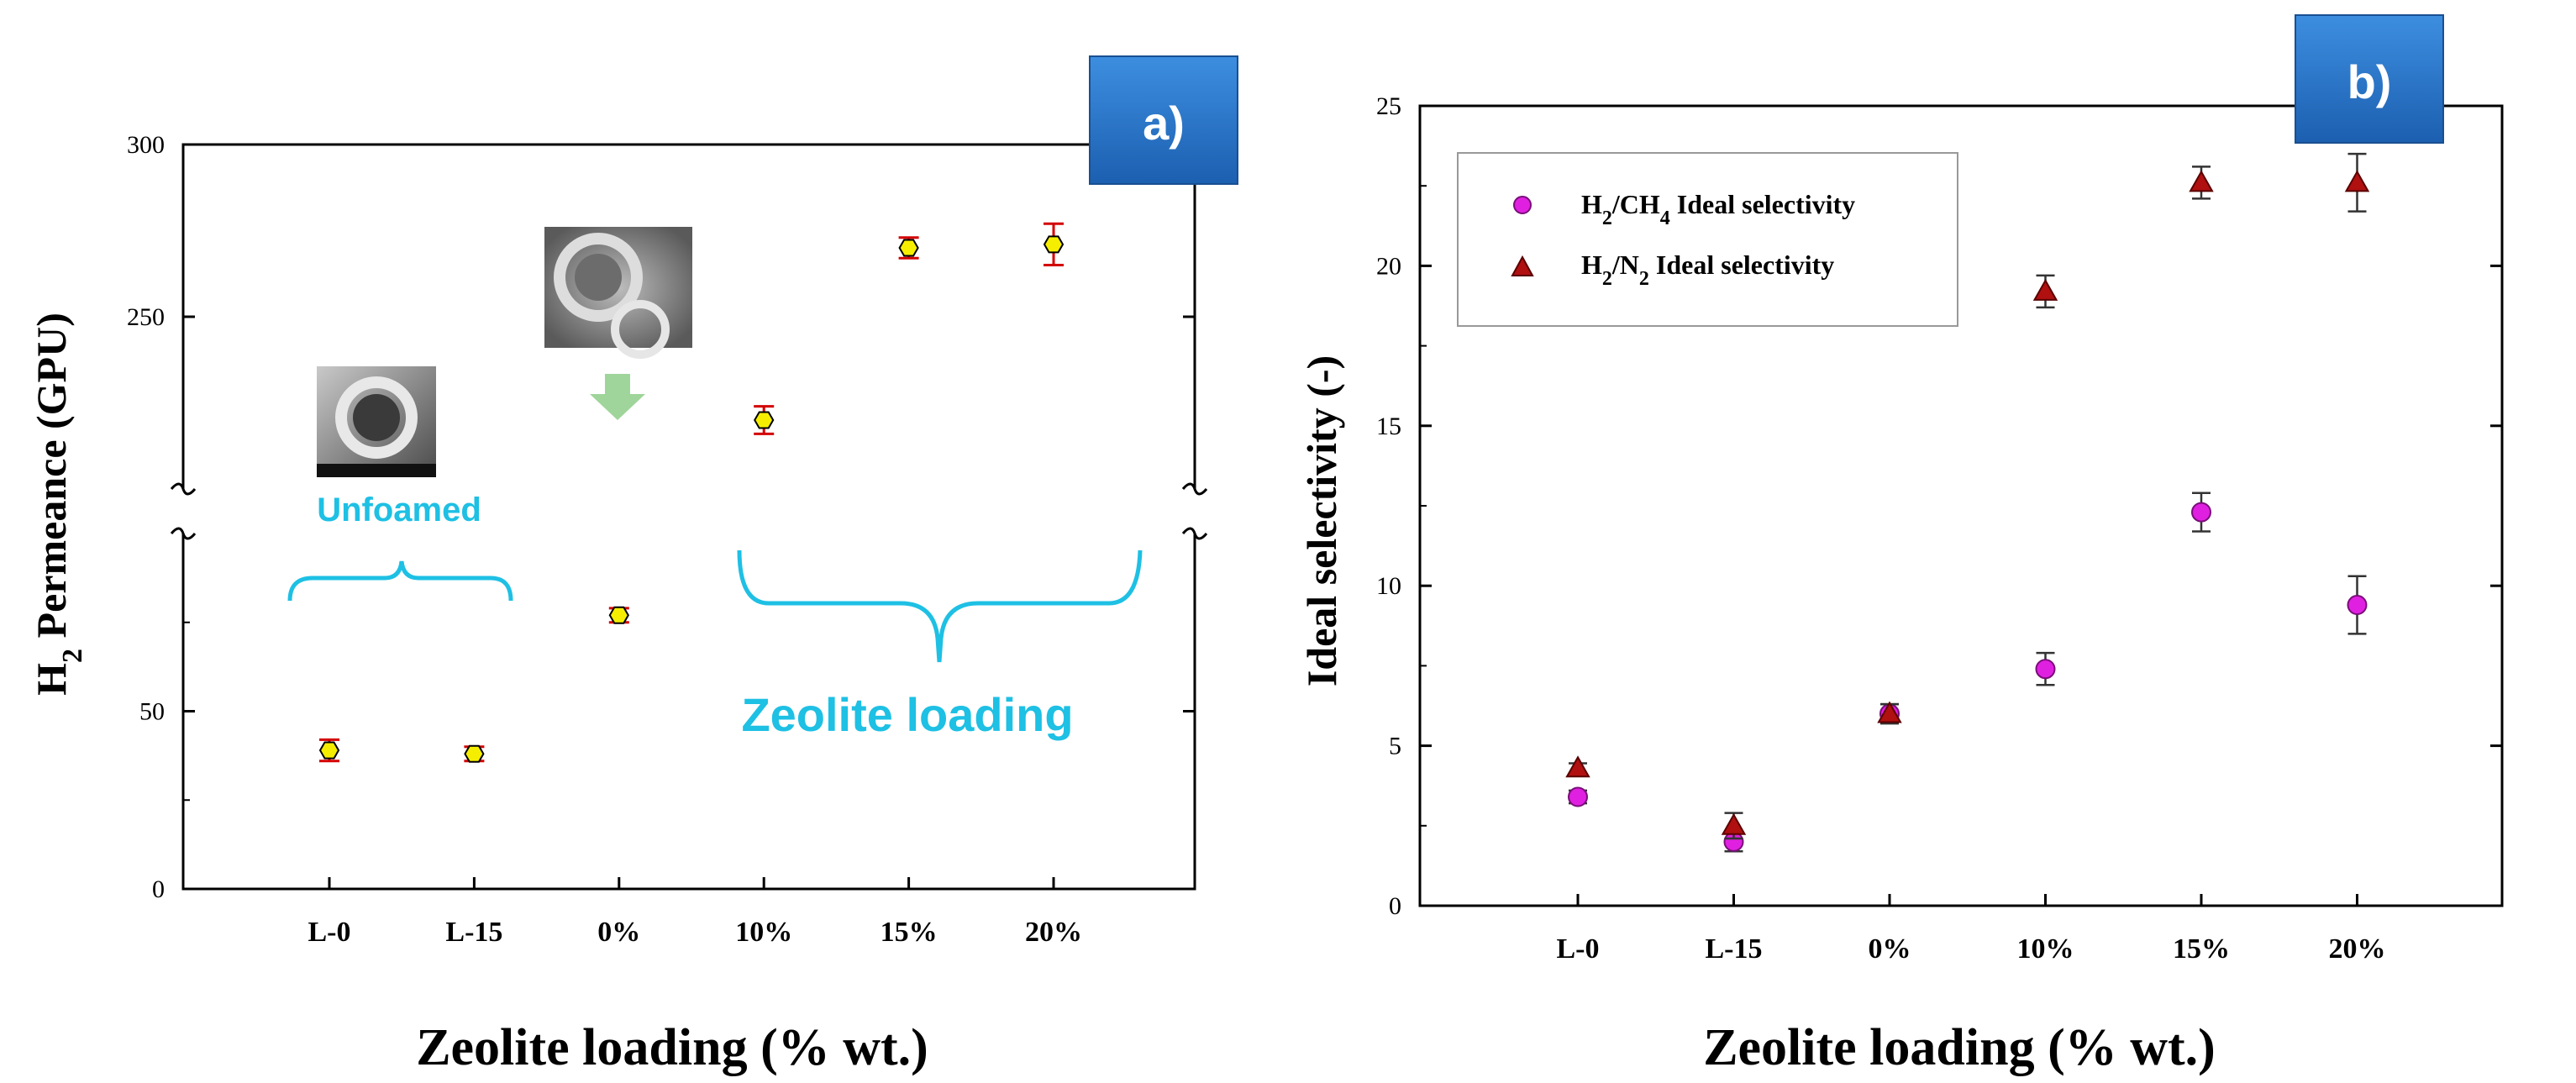 Image resolution: width=2576 pixels, height=1083 pixels. What do you see at coordinates (618, 932) in the screenshot?
I see `x-category-label-a: 0%` at bounding box center [618, 932].